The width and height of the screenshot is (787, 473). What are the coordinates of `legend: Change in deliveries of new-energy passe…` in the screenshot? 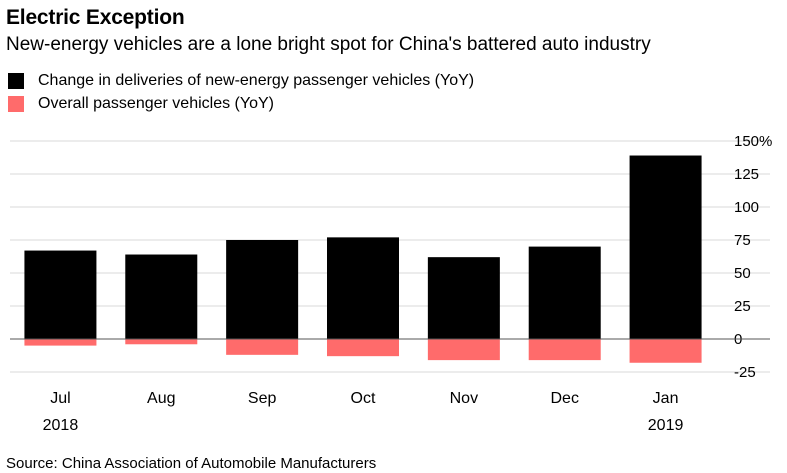 It's located at (241, 93).